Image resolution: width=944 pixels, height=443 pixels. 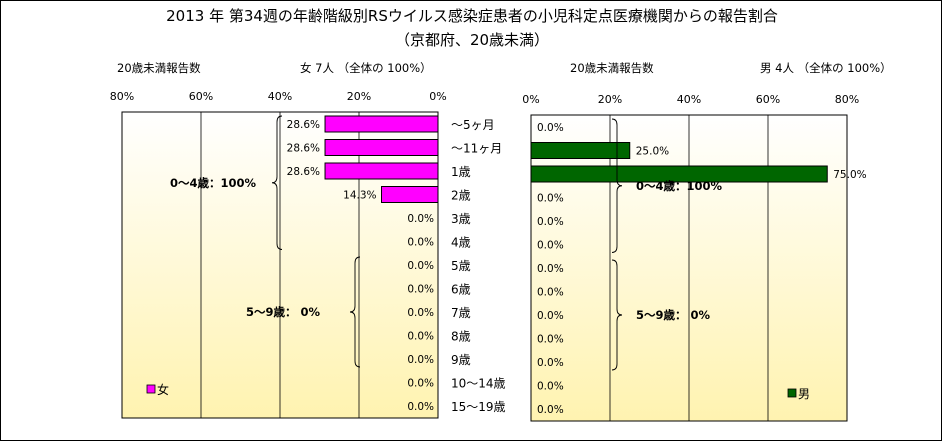 I want to click on male-x-tick-label: 0%, so click(x=530, y=99).